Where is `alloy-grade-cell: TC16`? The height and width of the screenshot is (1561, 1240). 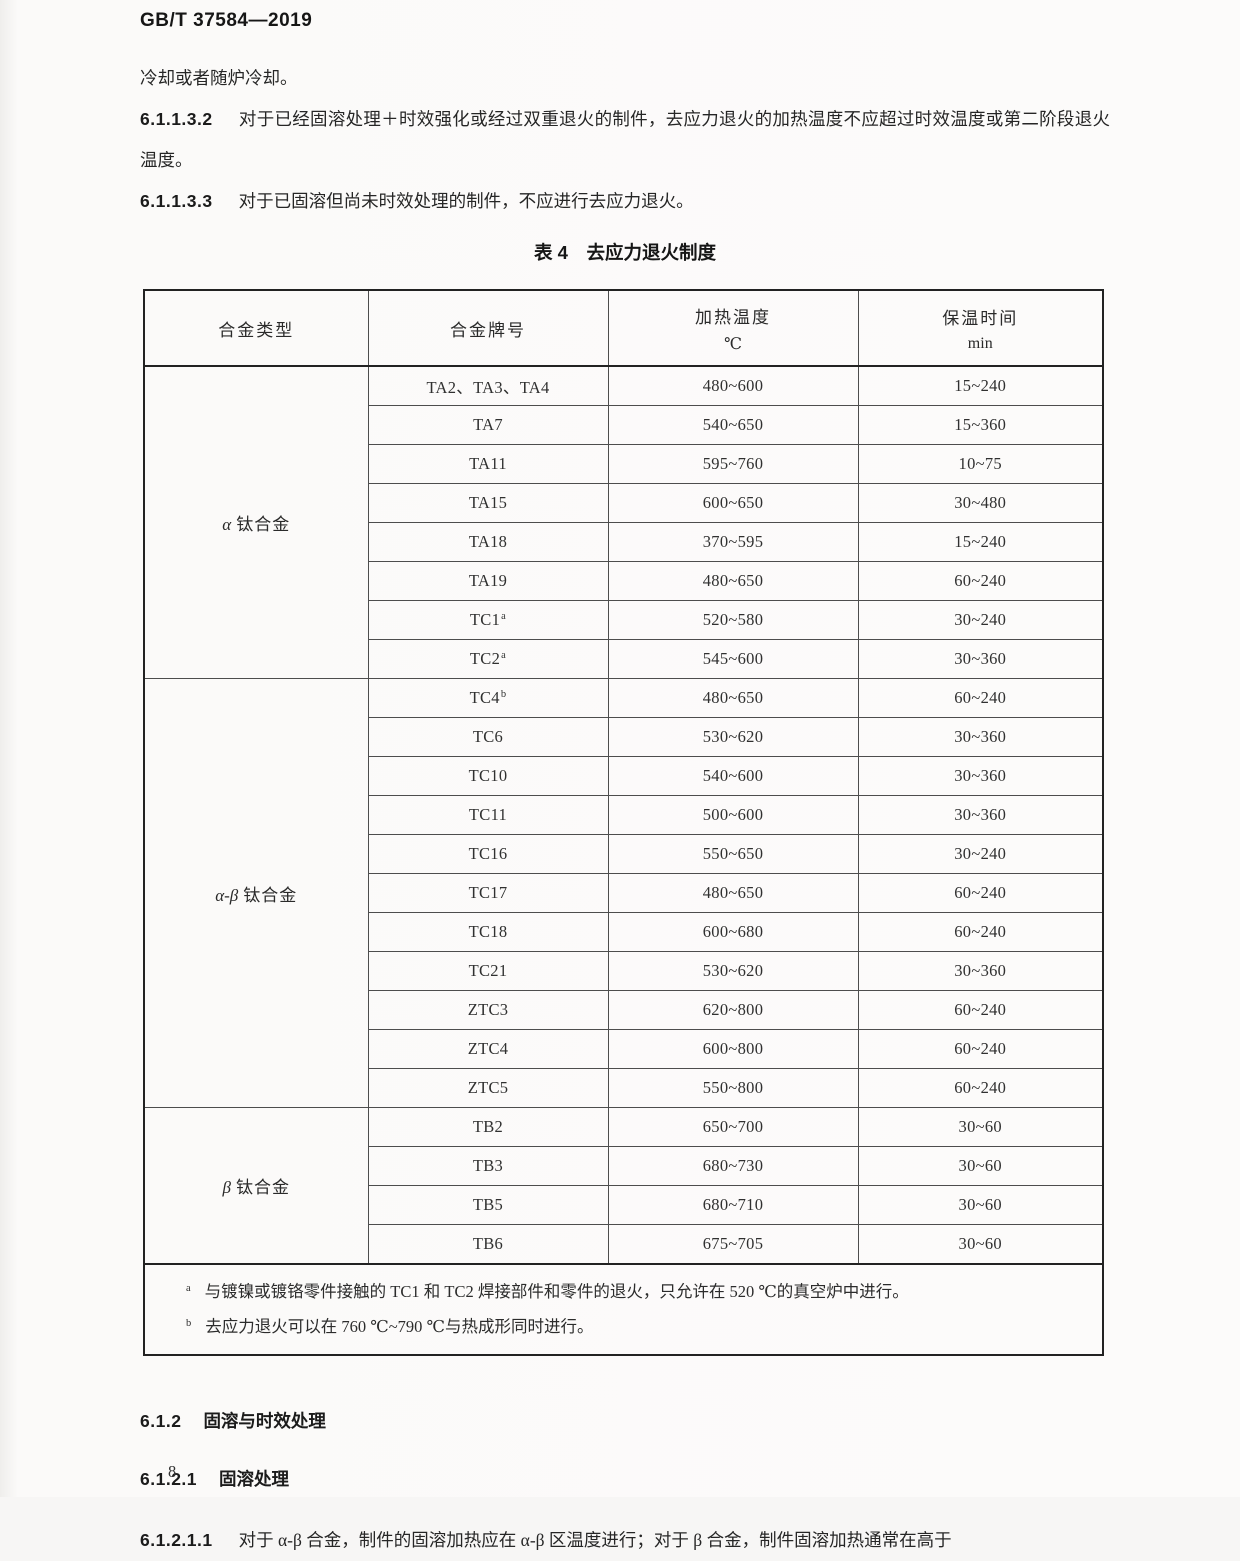
alloy-grade-cell: TC16 is located at coordinates (488, 854).